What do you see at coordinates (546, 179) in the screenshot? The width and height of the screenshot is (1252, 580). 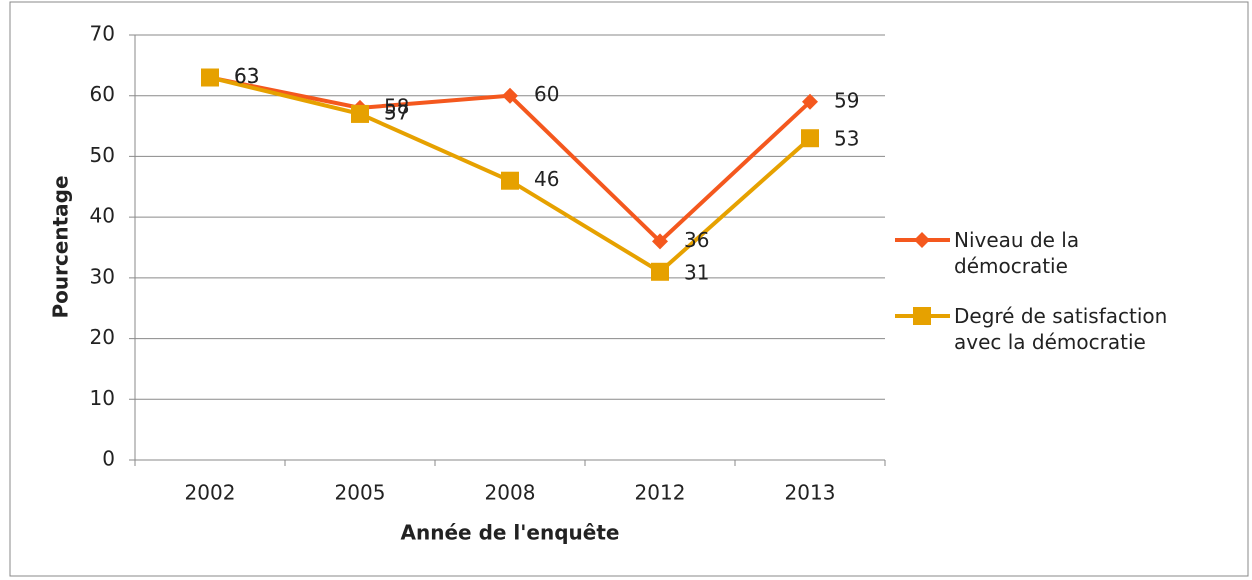 I see `data-label: 46` at bounding box center [546, 179].